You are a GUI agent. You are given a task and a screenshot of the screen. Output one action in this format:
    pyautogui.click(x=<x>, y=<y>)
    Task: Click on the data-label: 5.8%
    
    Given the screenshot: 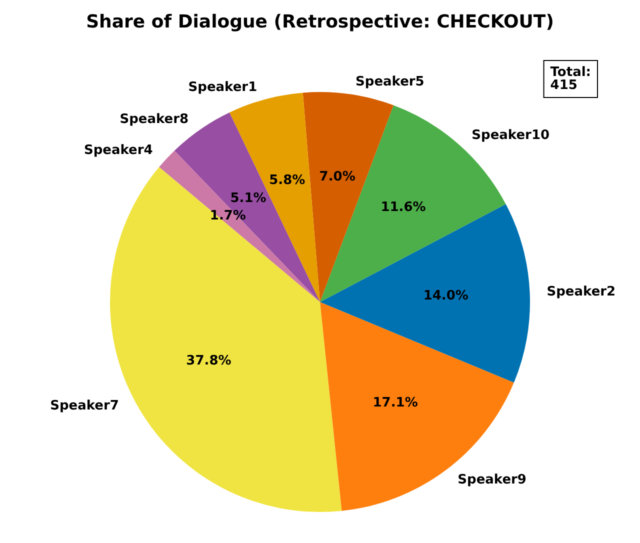 What is the action you would take?
    pyautogui.click(x=287, y=180)
    